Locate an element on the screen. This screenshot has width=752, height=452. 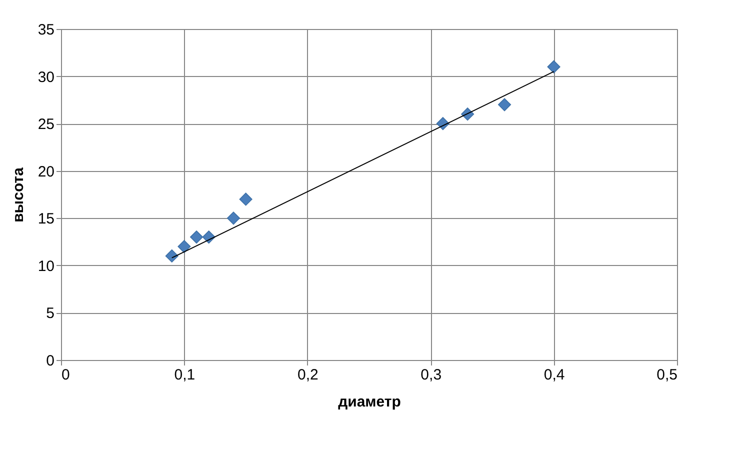
y-tick-label: 30 is located at coordinates (46, 77).